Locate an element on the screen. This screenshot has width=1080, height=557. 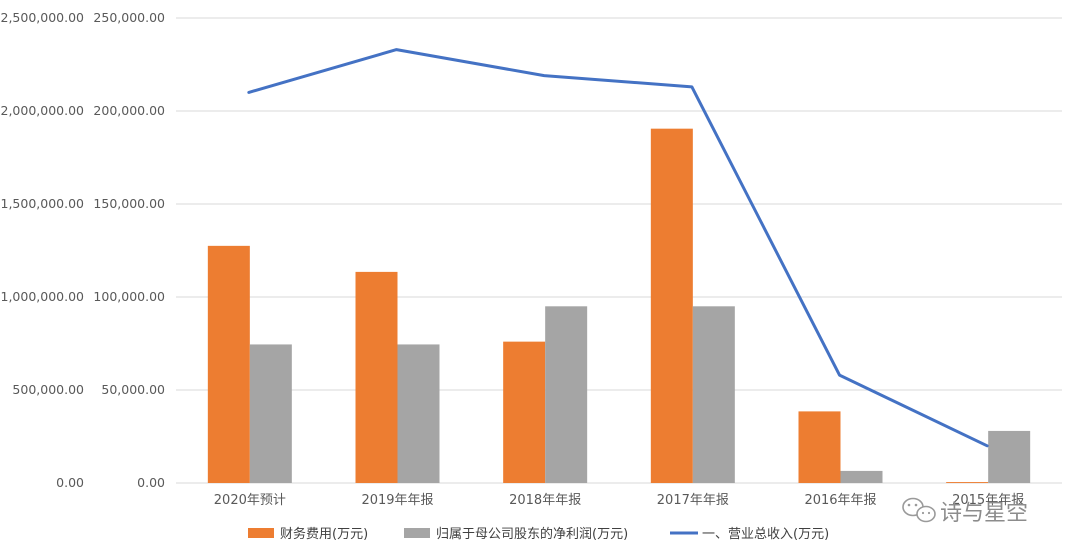
y-left-tick-label: 1,000,000.00 is located at coordinates (43, 296).